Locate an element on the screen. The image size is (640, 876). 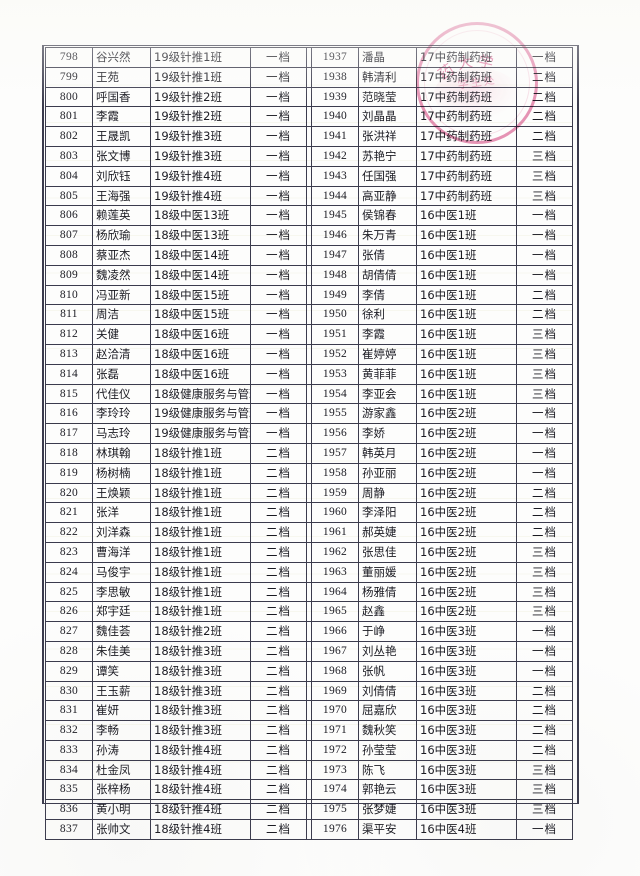
table-row: 824 马俊宇 18级针推1班 二档 1963 董丽媛 16中医2班 三档 is located at coordinates (309, 572).